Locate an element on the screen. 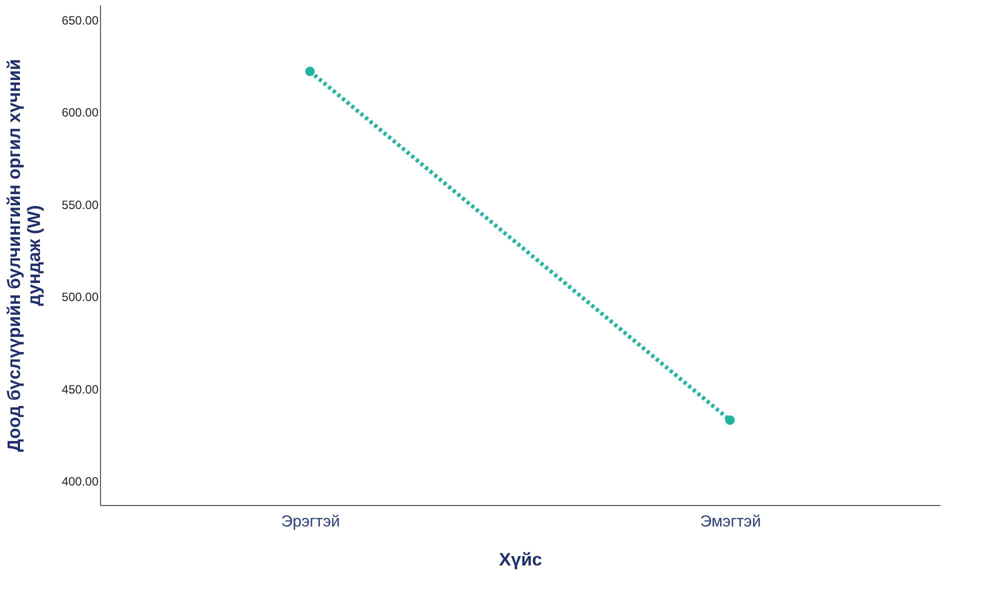  x-axis-title: Хүйс is located at coordinates (520, 560).